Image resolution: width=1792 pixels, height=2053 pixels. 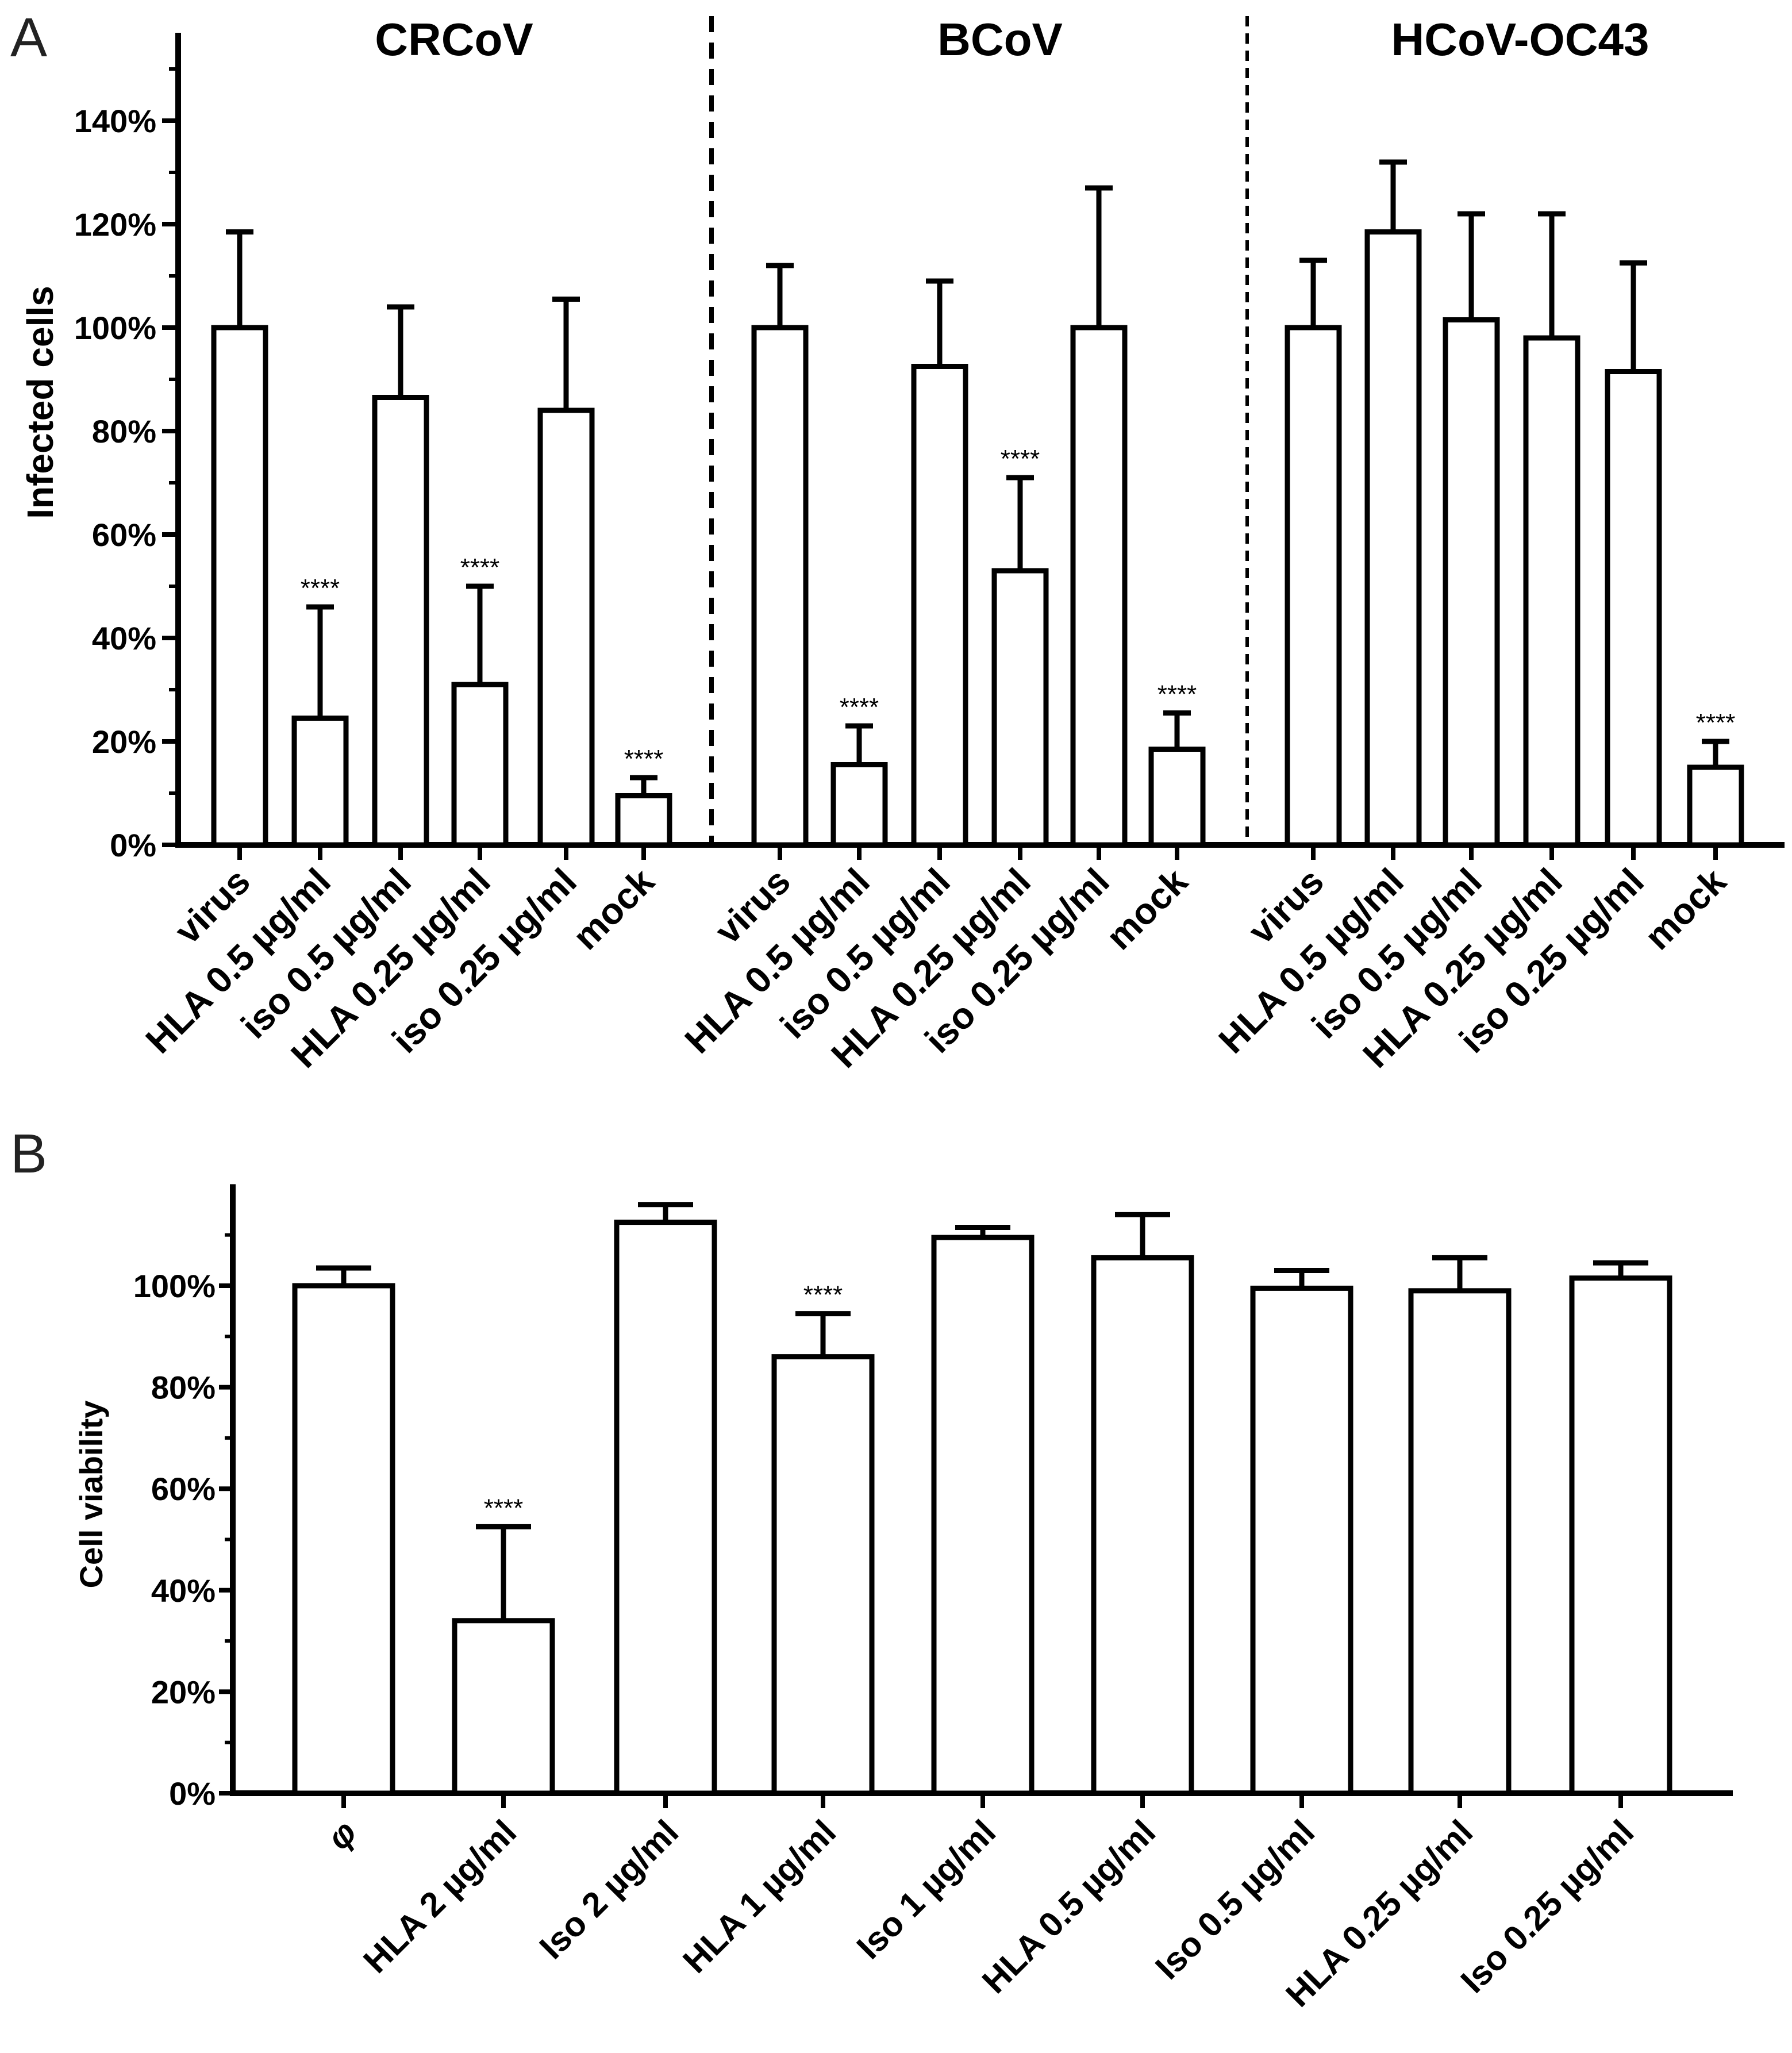 I want to click on panel-b-category-label: HLA 0.5 µg/ml, so click(x=1069, y=1907).